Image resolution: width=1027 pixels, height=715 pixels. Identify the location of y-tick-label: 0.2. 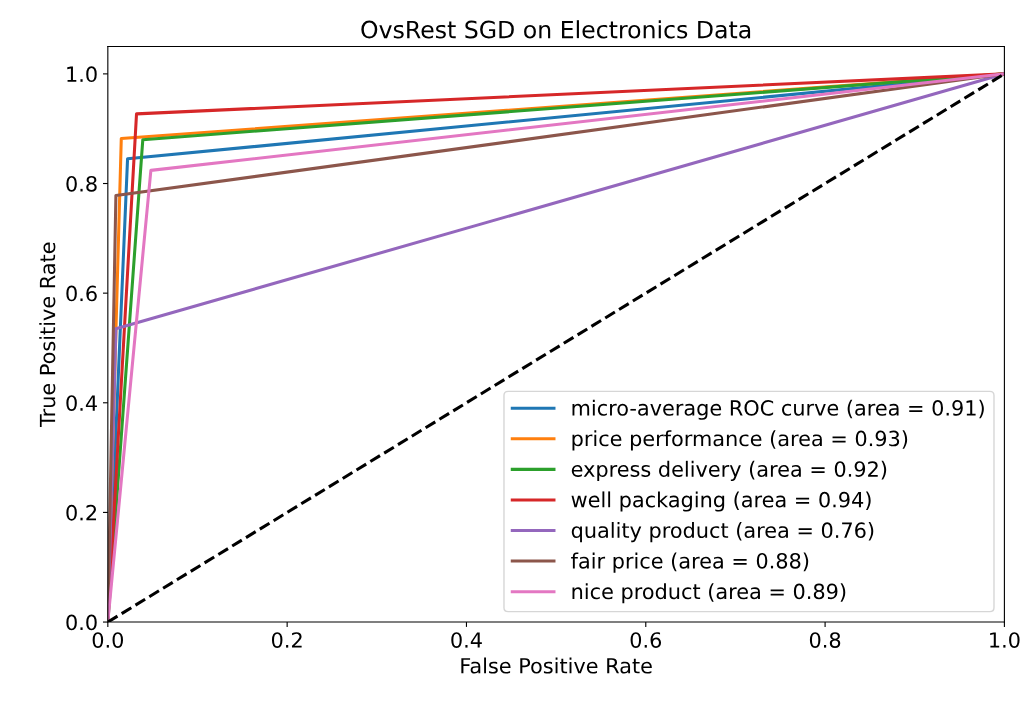
(81, 512).